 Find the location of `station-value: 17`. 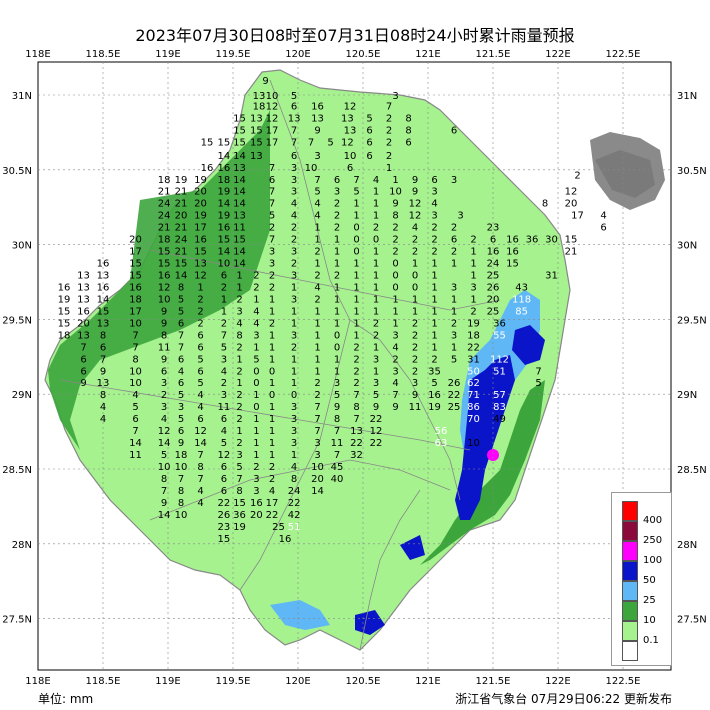

station-value: 17 is located at coordinates (200, 228).